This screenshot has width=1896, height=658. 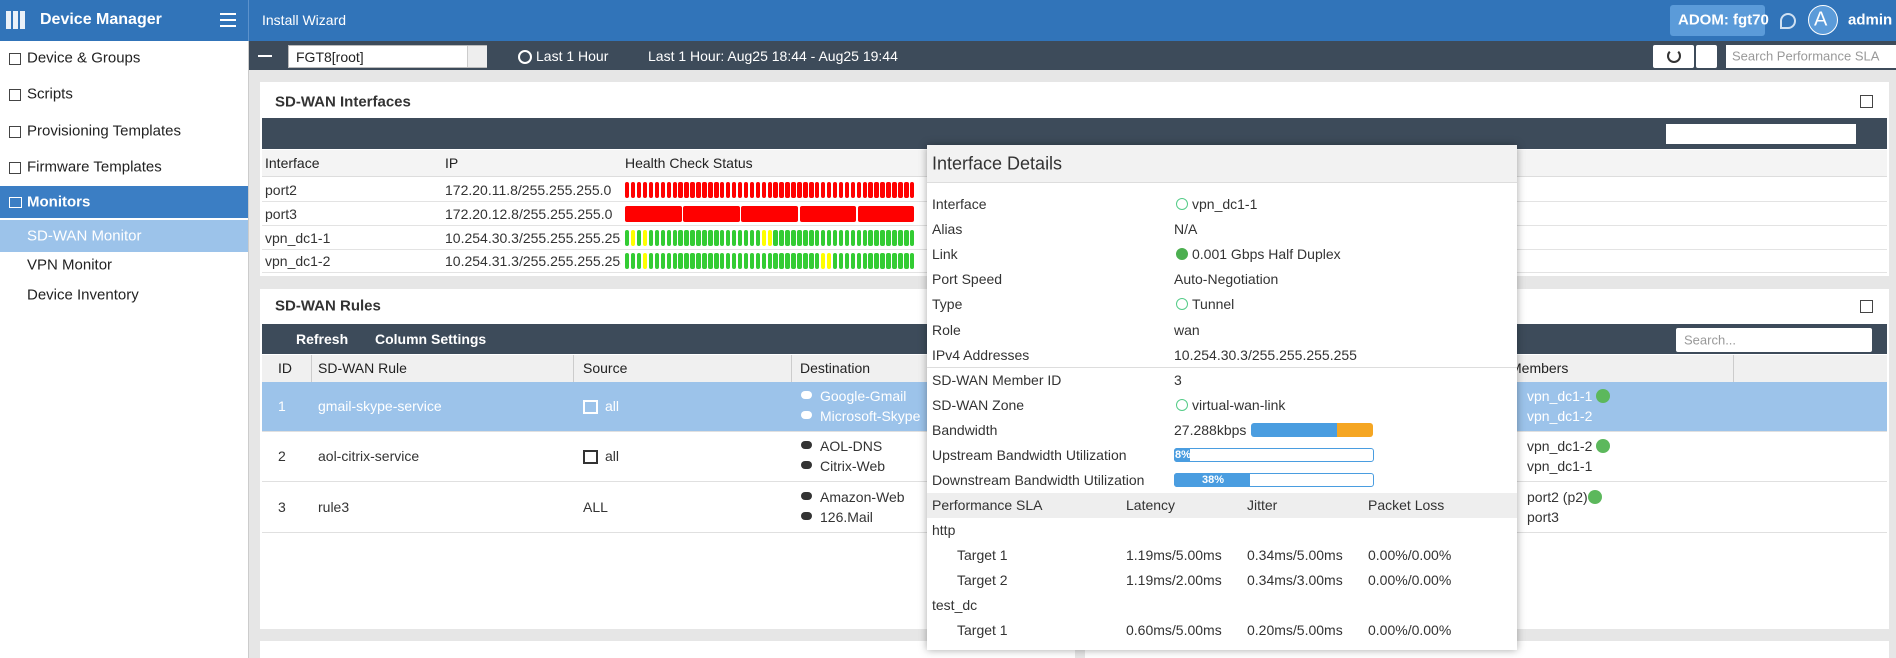 I want to click on nav-sub-active-bg, so click(x=124, y=236).